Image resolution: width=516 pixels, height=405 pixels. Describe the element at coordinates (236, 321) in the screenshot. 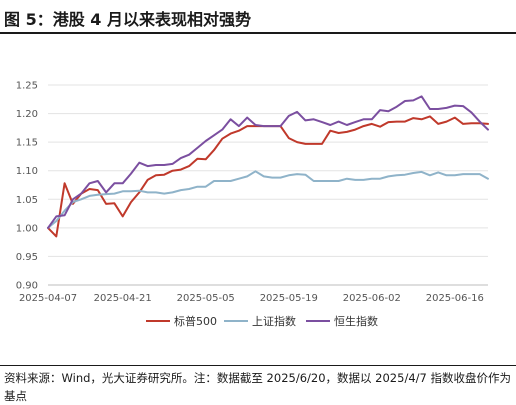

I see `legend-swatch-shanghai` at that location.